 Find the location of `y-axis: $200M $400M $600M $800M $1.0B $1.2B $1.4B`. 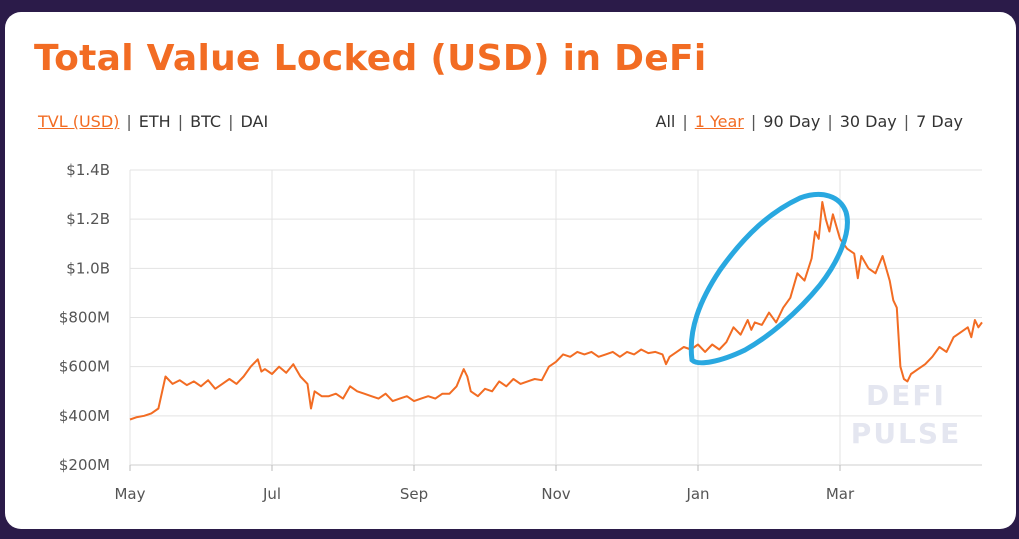

y-axis: $200M $400M $600M $800M $1.0B $1.2B $1.4B is located at coordinates (84, 317).